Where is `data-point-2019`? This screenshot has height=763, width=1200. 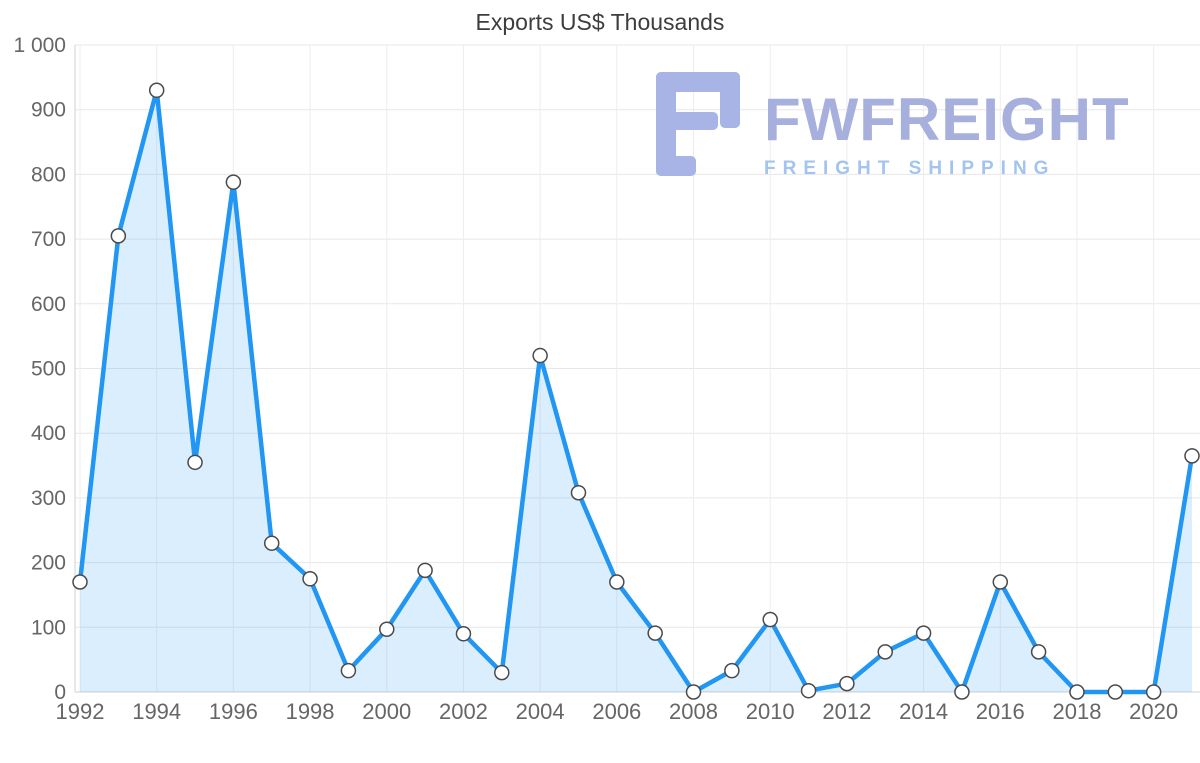 data-point-2019 is located at coordinates (1115, 692).